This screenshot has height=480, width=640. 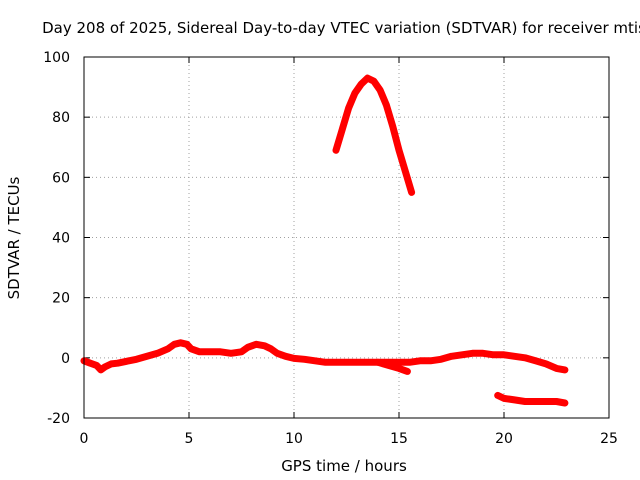 I want to click on x-tick-label: 0, so click(x=84, y=439).